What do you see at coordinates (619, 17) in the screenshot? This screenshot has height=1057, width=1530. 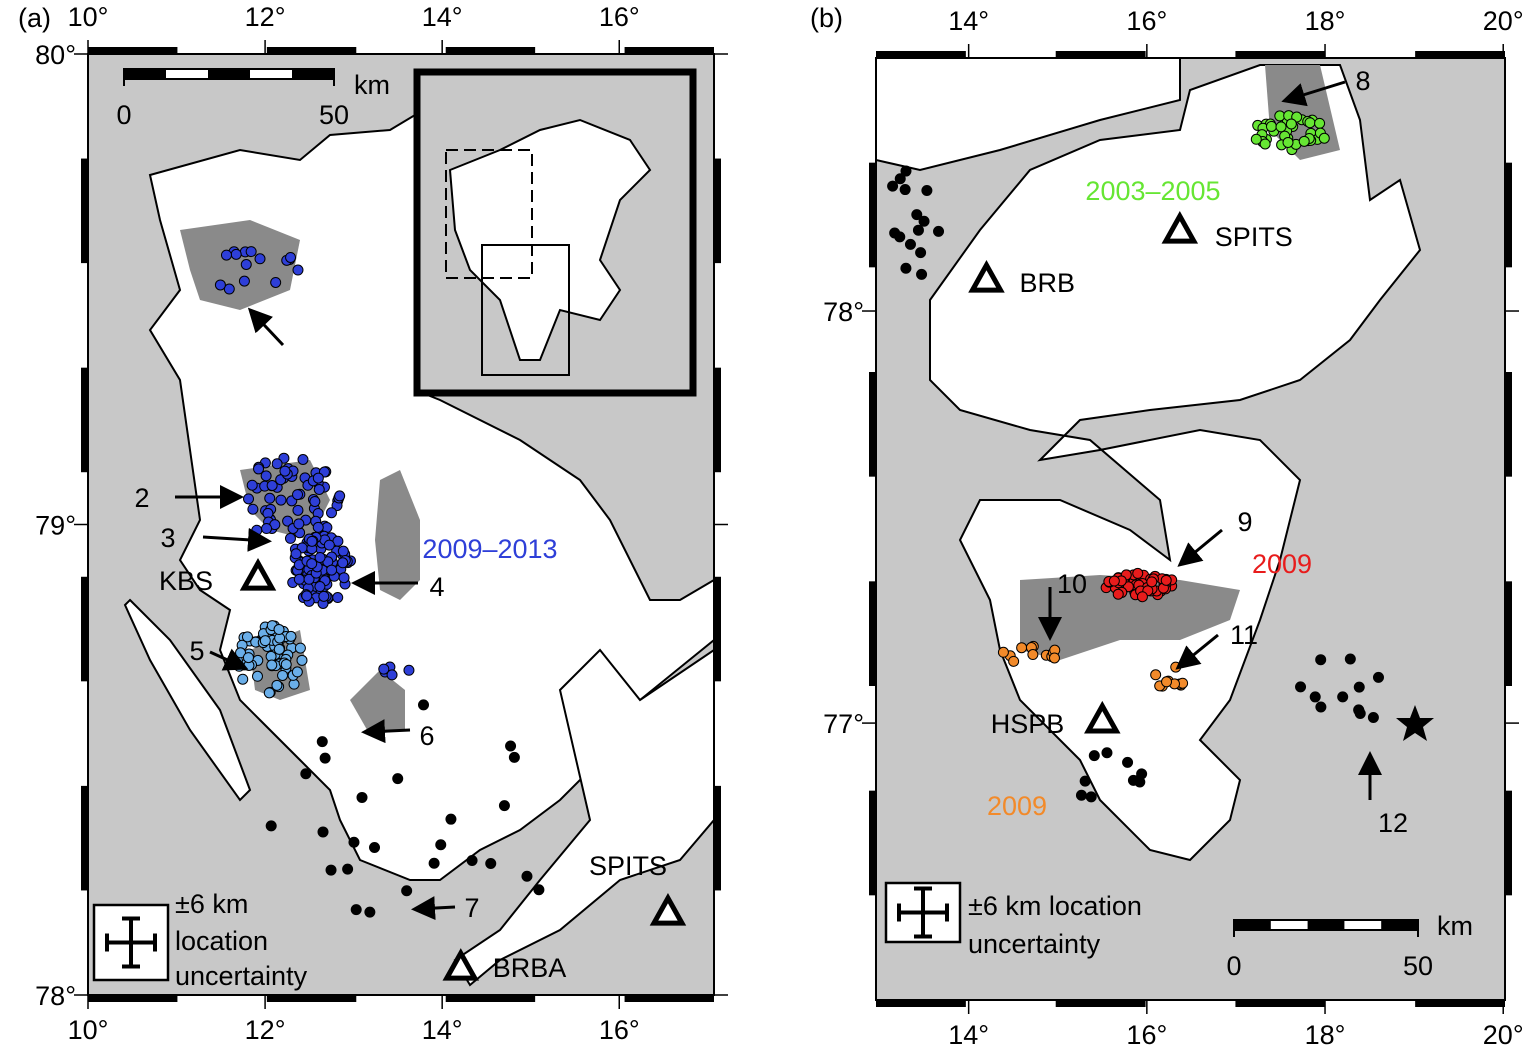 I see `x-tick-label: 16°` at bounding box center [619, 17].